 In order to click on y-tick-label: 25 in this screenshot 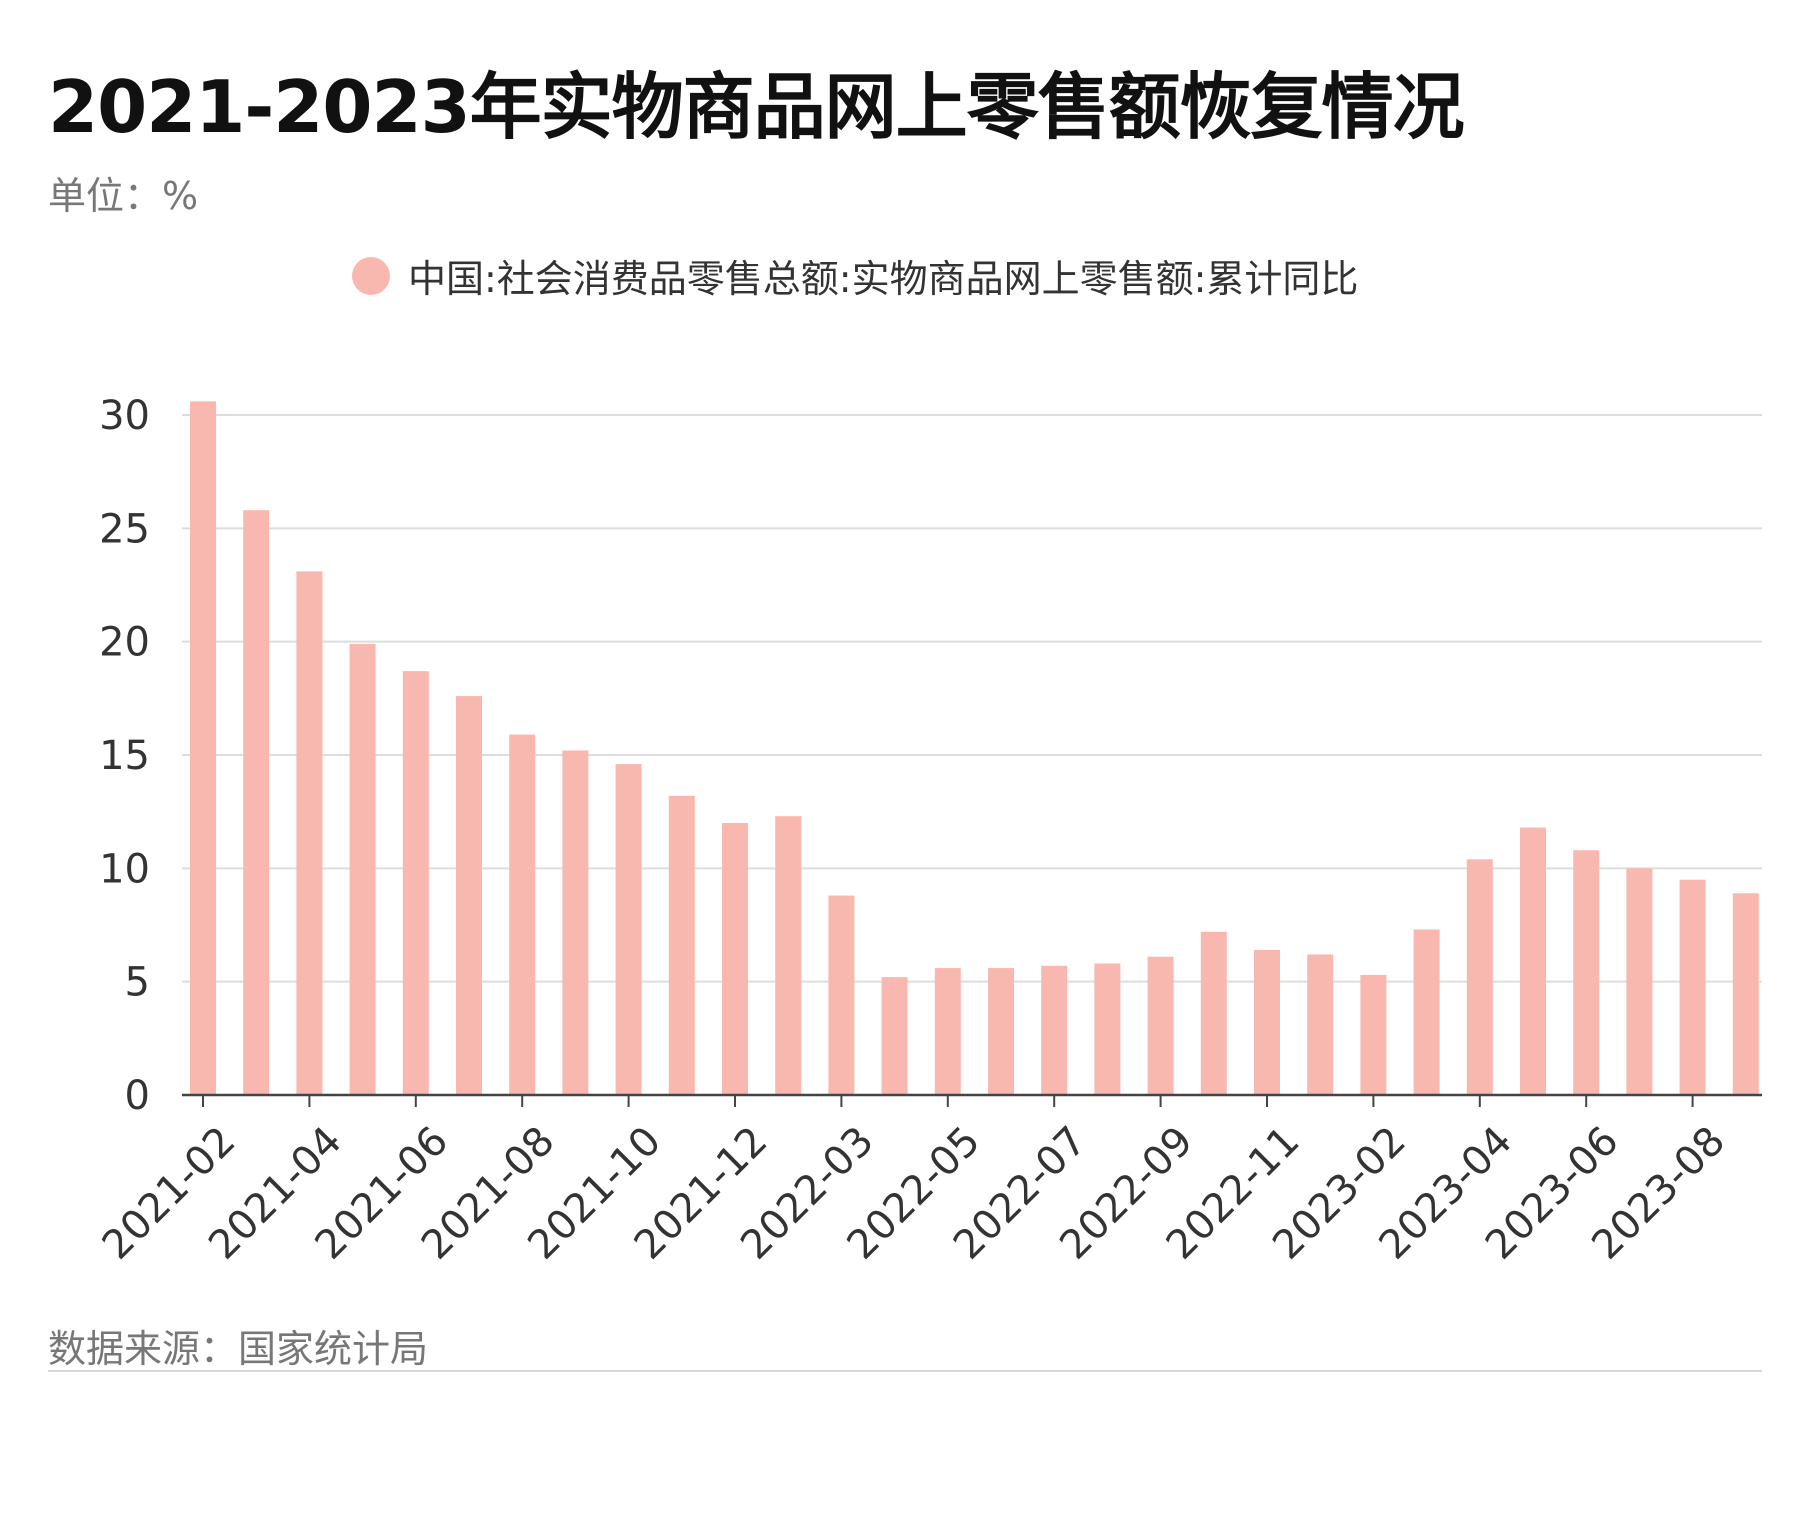, I will do `click(124, 529)`.